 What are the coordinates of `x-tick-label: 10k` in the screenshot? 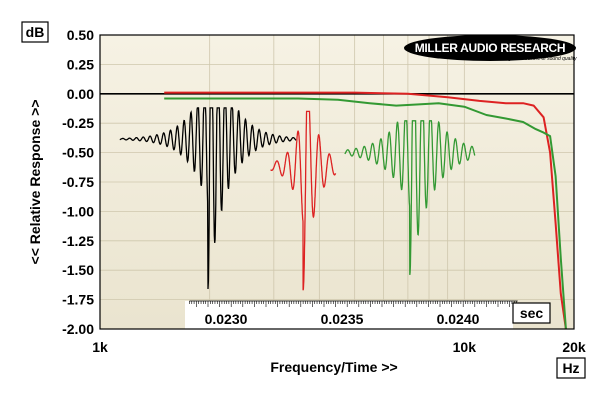 It's located at (465, 347).